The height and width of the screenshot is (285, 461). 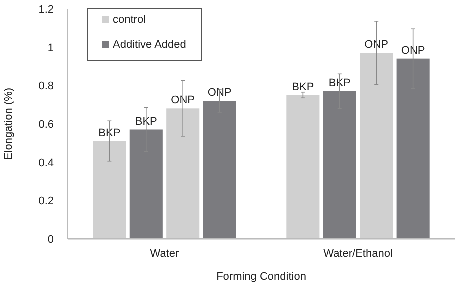 What do you see at coordinates (358, 254) in the screenshot?
I see `x-tick-label: Water/Ethanol` at bounding box center [358, 254].